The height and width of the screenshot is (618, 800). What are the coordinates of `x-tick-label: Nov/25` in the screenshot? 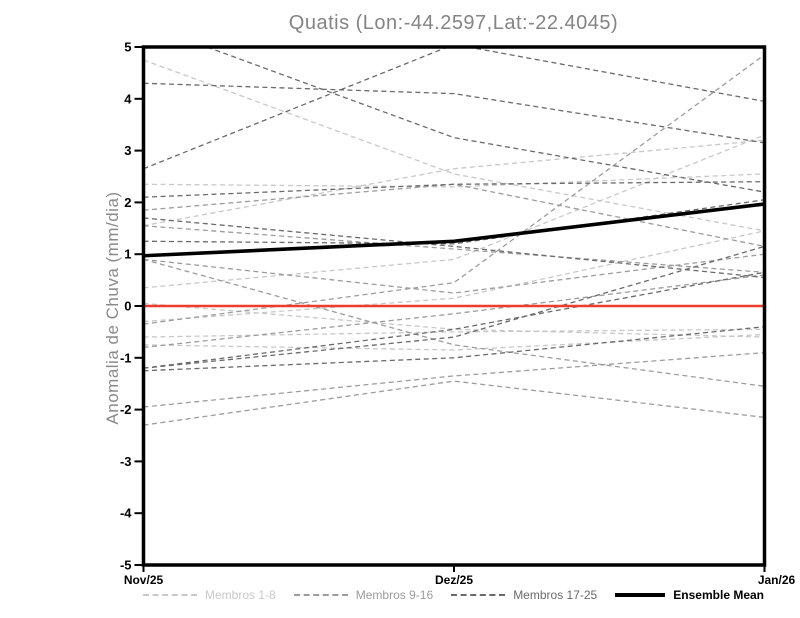 It's located at (144, 580).